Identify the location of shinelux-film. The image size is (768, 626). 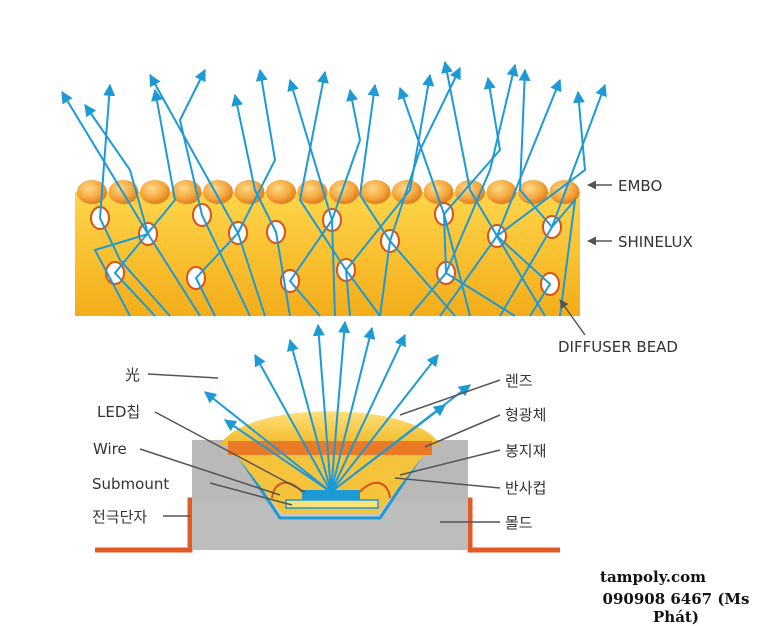
(327, 248).